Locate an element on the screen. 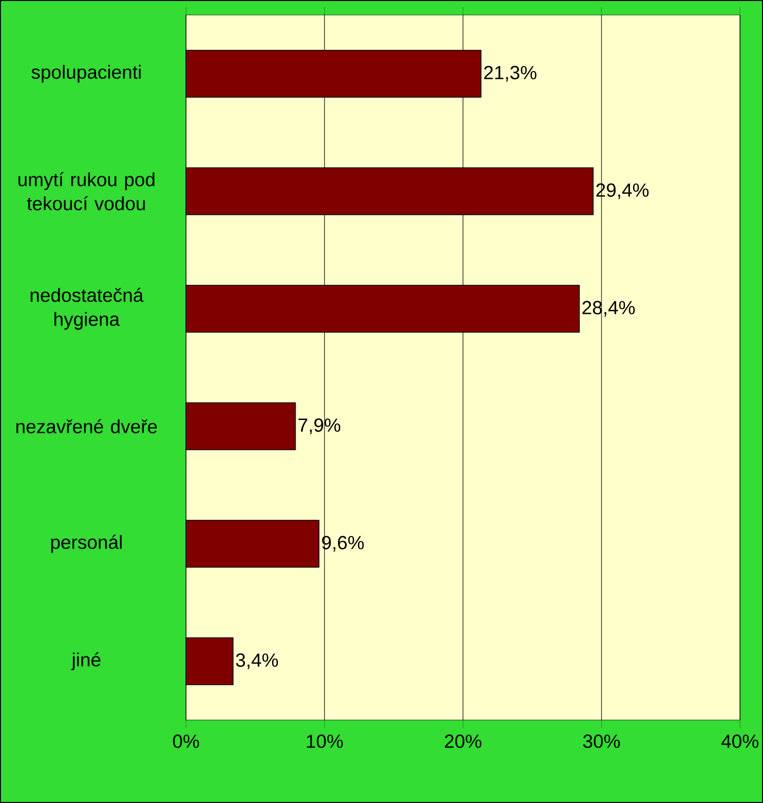 The image size is (763, 803). y-tick-label: personál is located at coordinates (86, 543).